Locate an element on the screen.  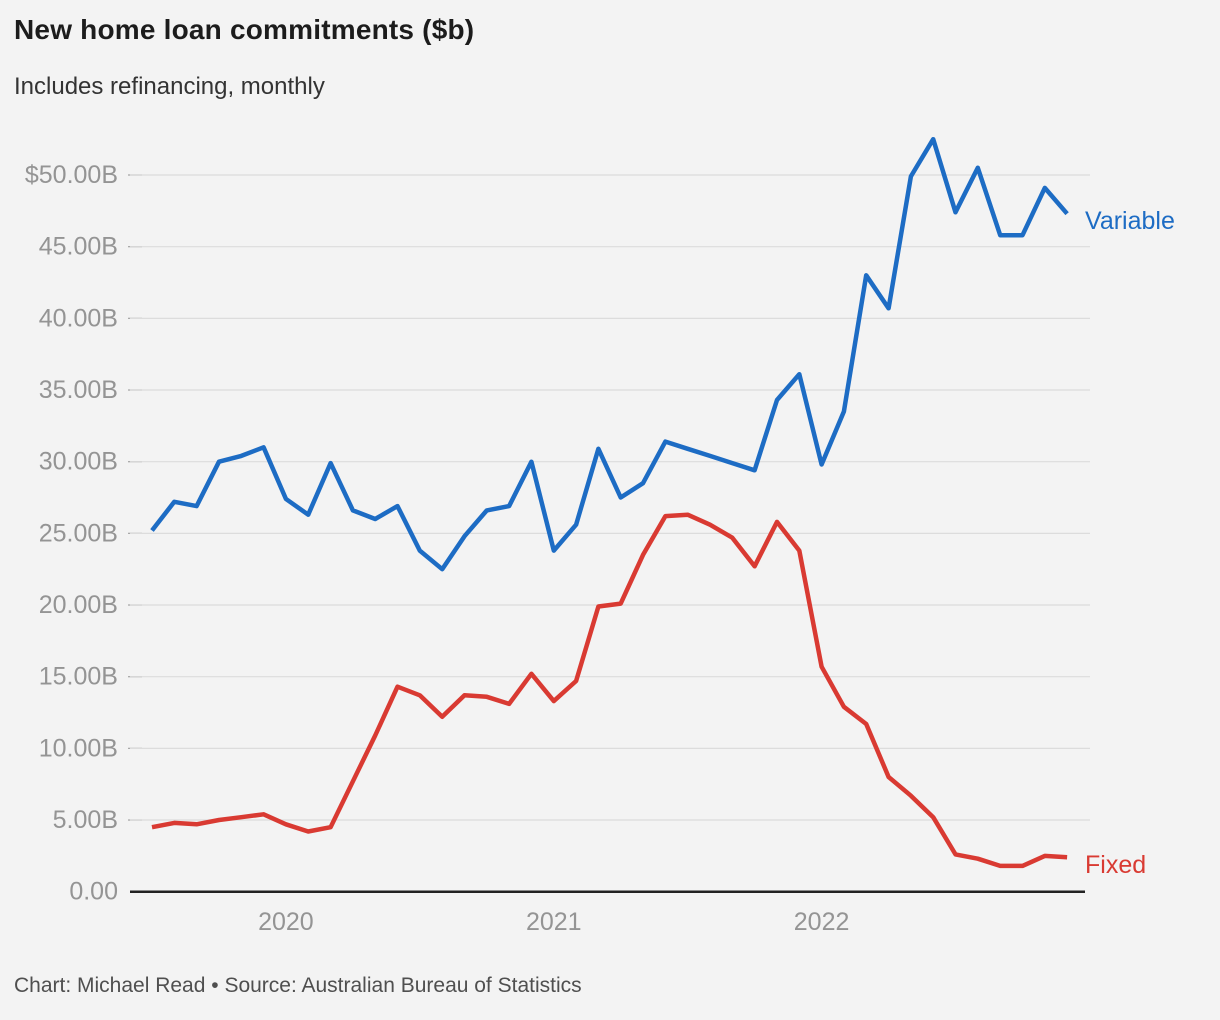
series-label-fixed: Fixed is located at coordinates (1116, 865).